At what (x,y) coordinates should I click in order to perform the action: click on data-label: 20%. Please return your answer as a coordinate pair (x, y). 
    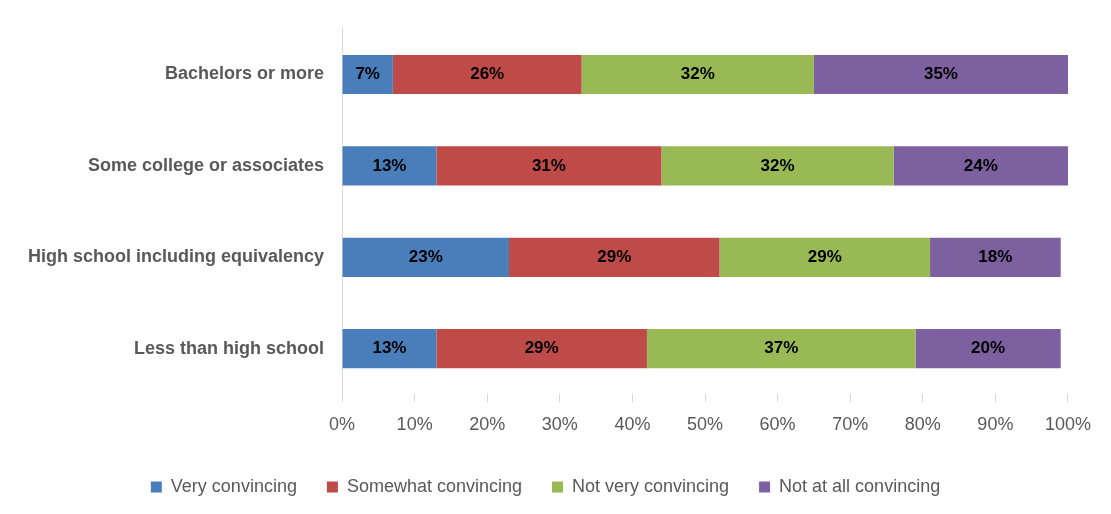
    Looking at the image, I should click on (988, 348).